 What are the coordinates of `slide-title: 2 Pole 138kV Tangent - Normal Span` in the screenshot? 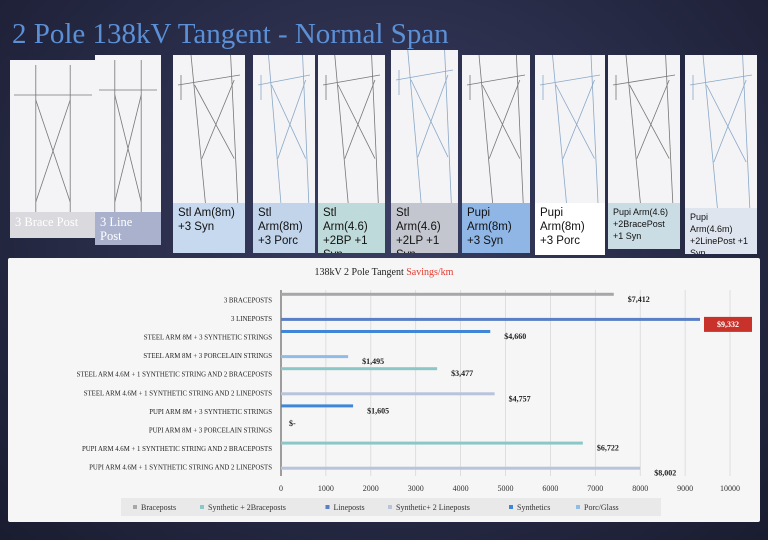 It's located at (230, 34).